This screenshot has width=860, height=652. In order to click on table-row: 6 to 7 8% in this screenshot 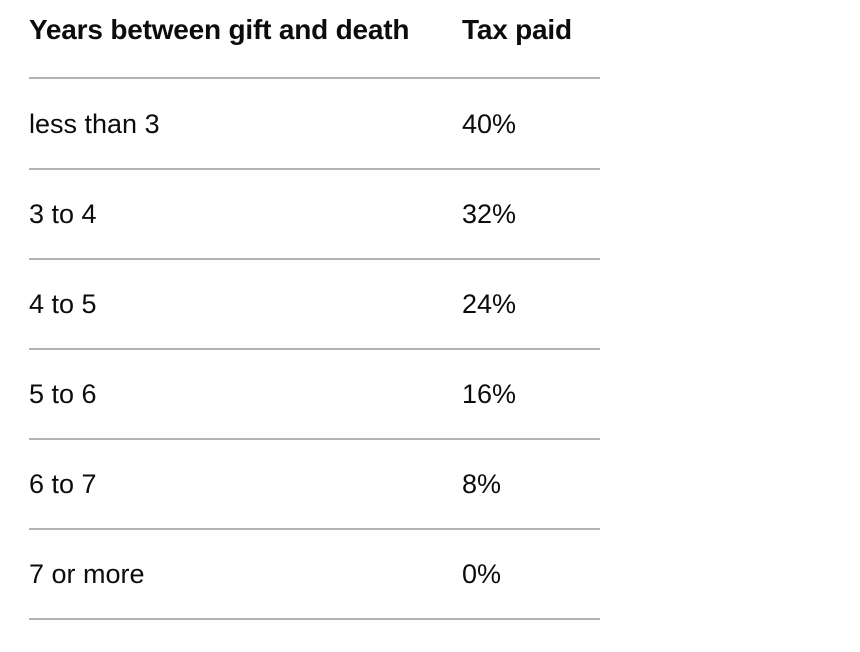, I will do `click(314, 485)`.